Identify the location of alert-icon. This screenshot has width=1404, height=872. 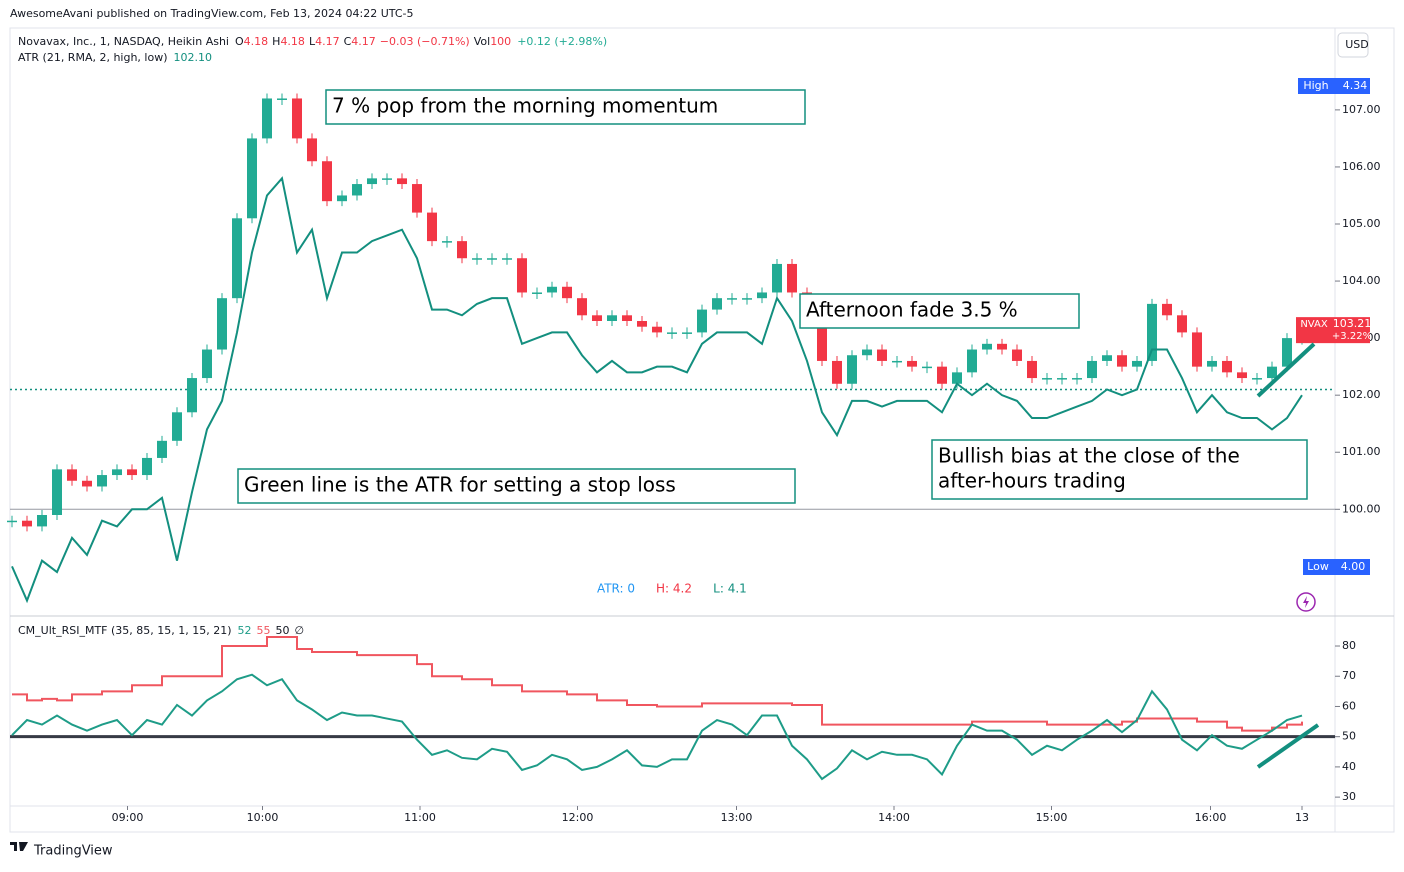
(1306, 602).